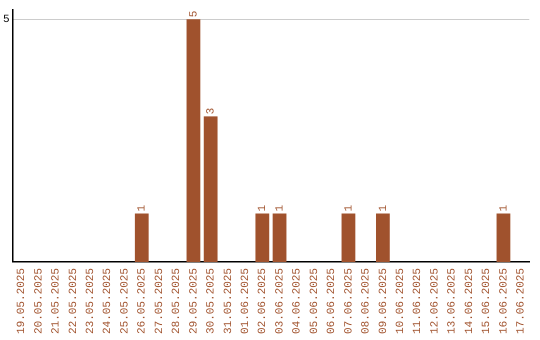 This screenshot has height=340, width=540. I want to click on x-tick-label: 11.06.2025, so click(418, 301).